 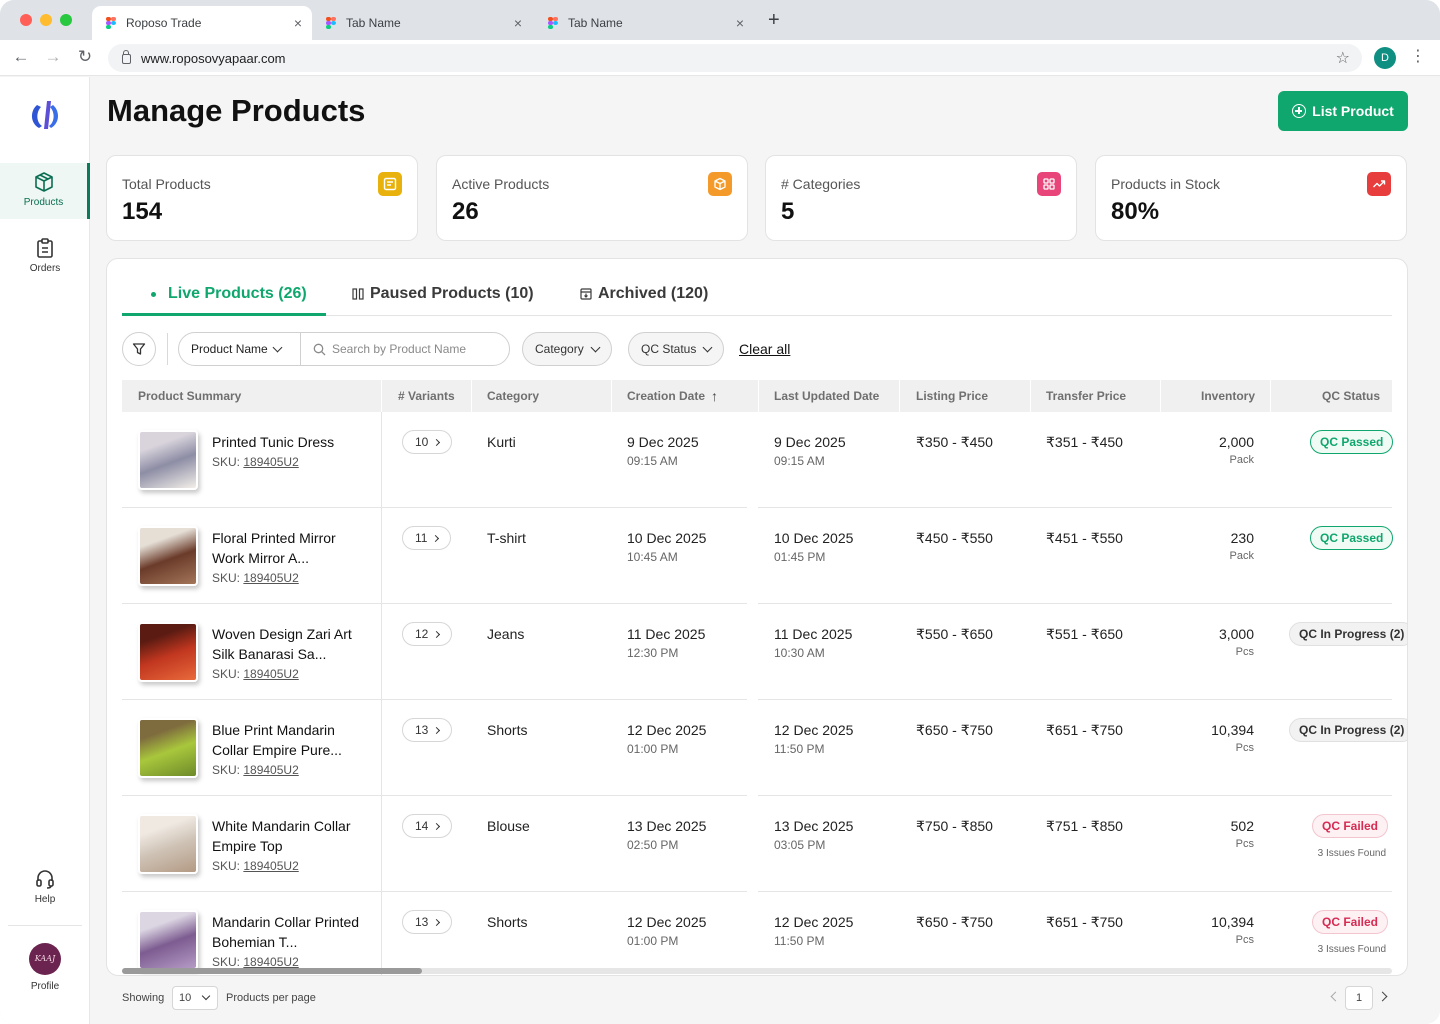 What do you see at coordinates (240, 349) in the screenshot?
I see `search-field-select: Product Name` at bounding box center [240, 349].